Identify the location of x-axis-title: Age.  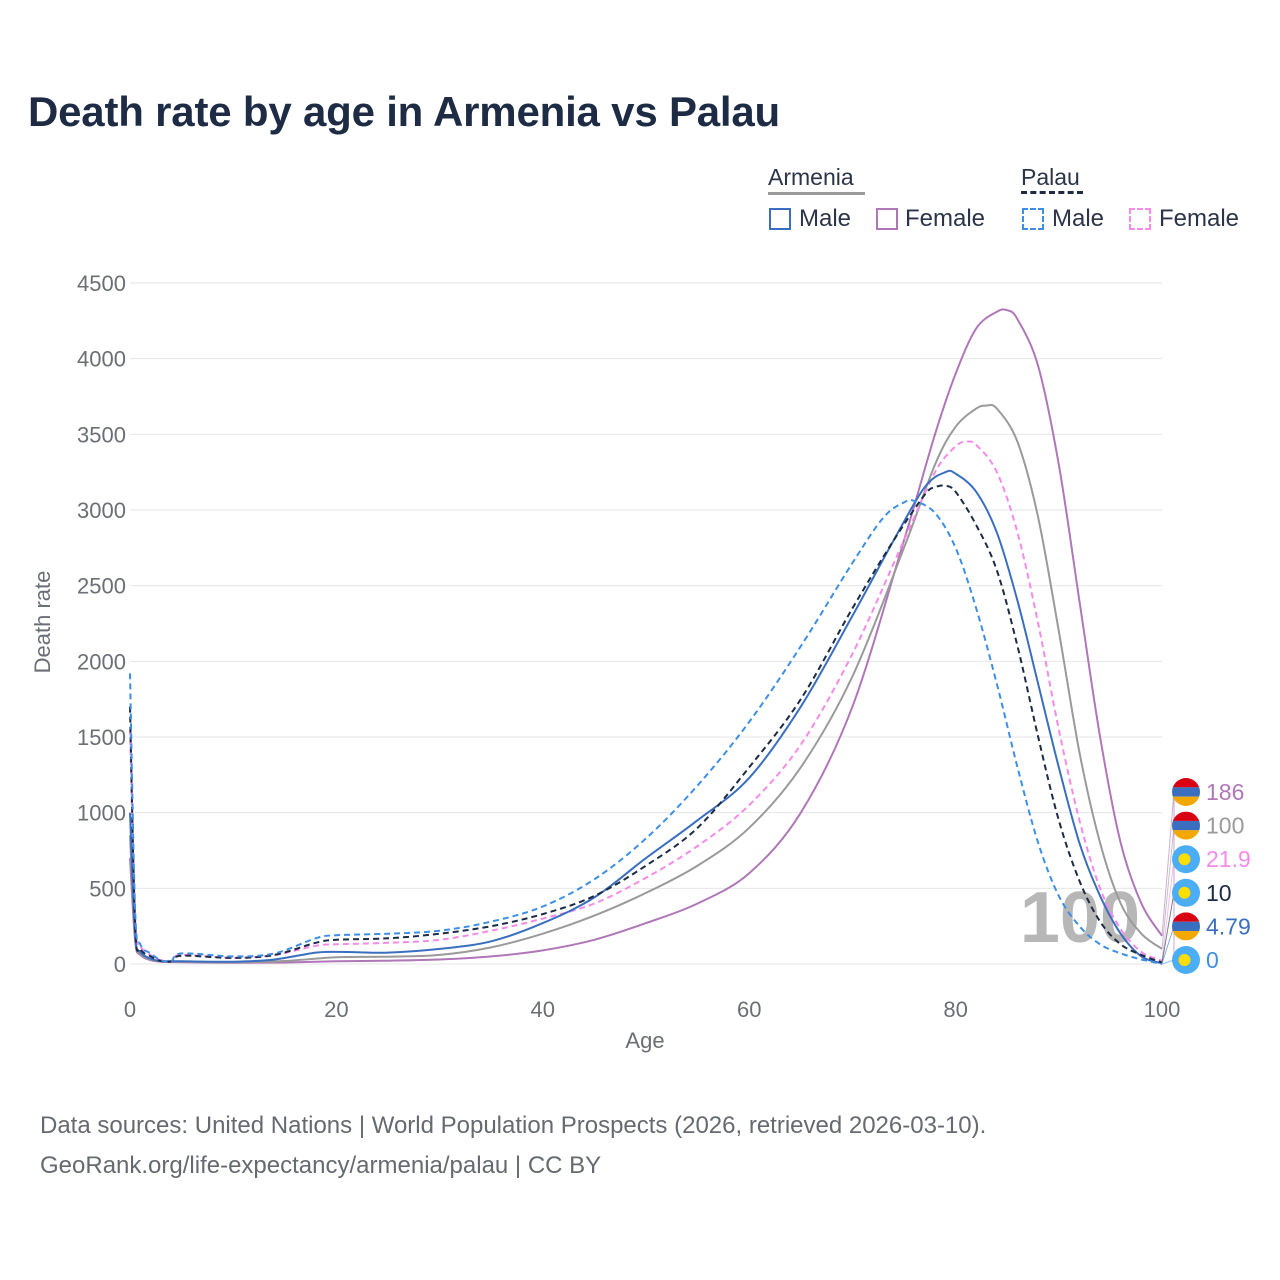
(644, 1040).